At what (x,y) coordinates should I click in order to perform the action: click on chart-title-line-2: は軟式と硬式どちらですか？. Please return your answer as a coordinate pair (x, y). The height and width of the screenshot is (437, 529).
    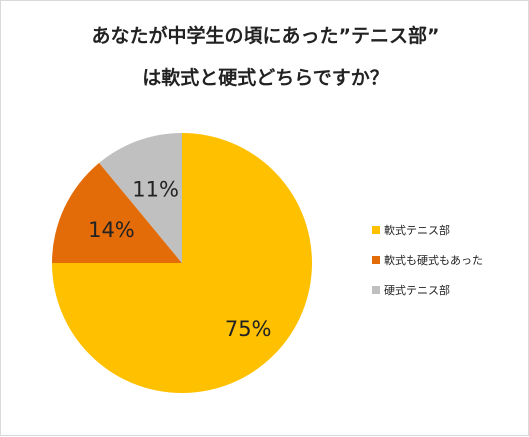
    Looking at the image, I should click on (265, 78).